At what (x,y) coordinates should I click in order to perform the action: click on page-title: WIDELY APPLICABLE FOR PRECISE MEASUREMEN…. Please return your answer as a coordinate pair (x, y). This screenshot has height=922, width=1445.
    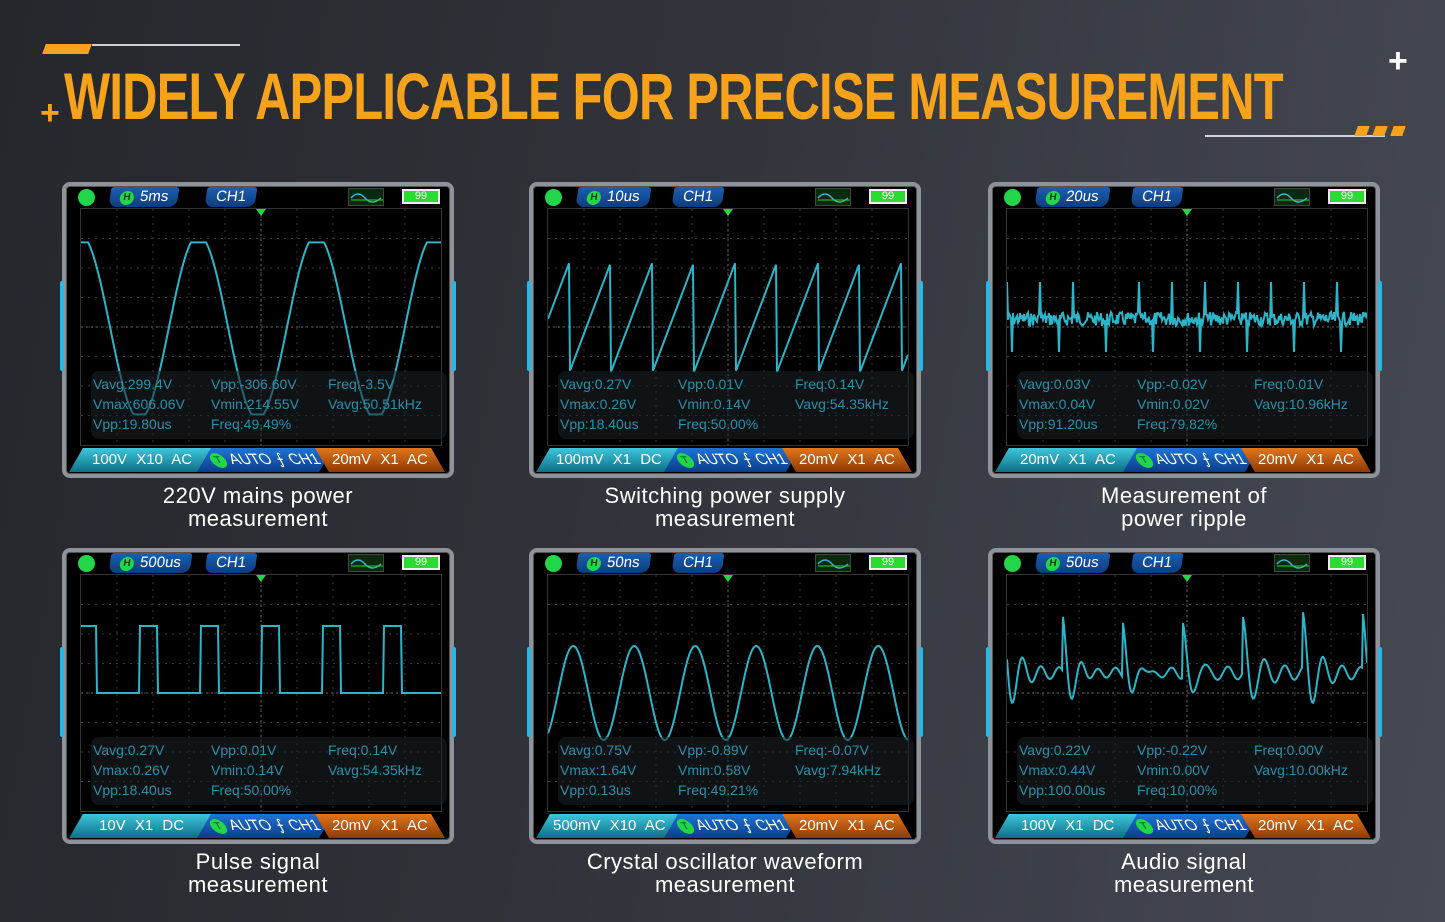
    Looking at the image, I should click on (674, 96).